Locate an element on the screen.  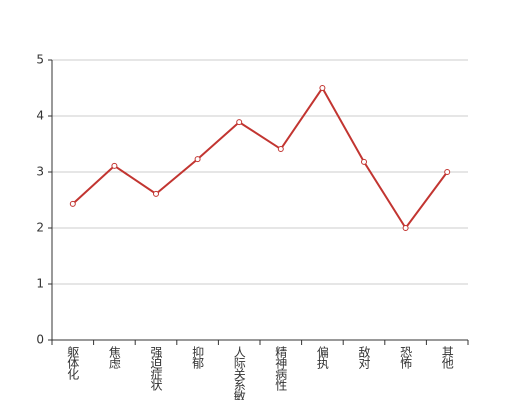
y-tick-label: 0 is located at coordinates (40, 340).